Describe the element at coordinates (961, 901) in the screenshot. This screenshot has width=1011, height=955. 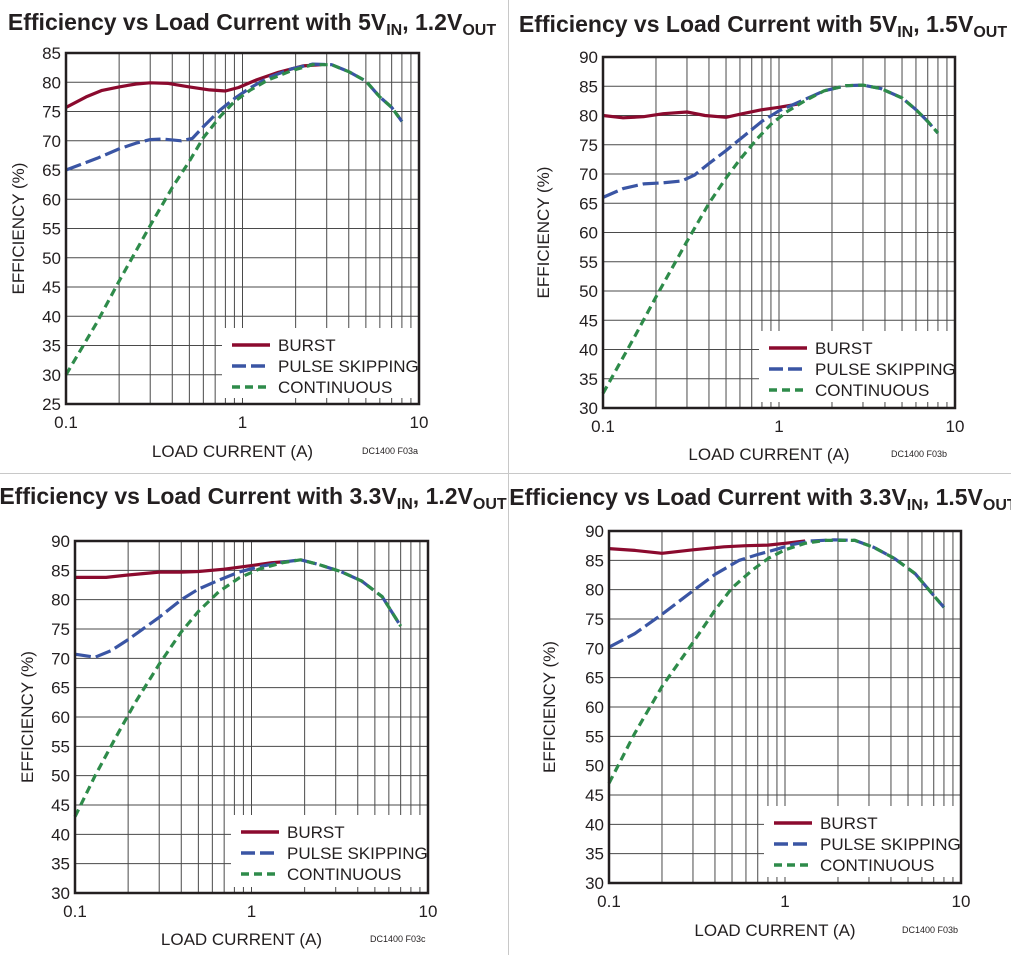
I see `x-tick-label: 10` at that location.